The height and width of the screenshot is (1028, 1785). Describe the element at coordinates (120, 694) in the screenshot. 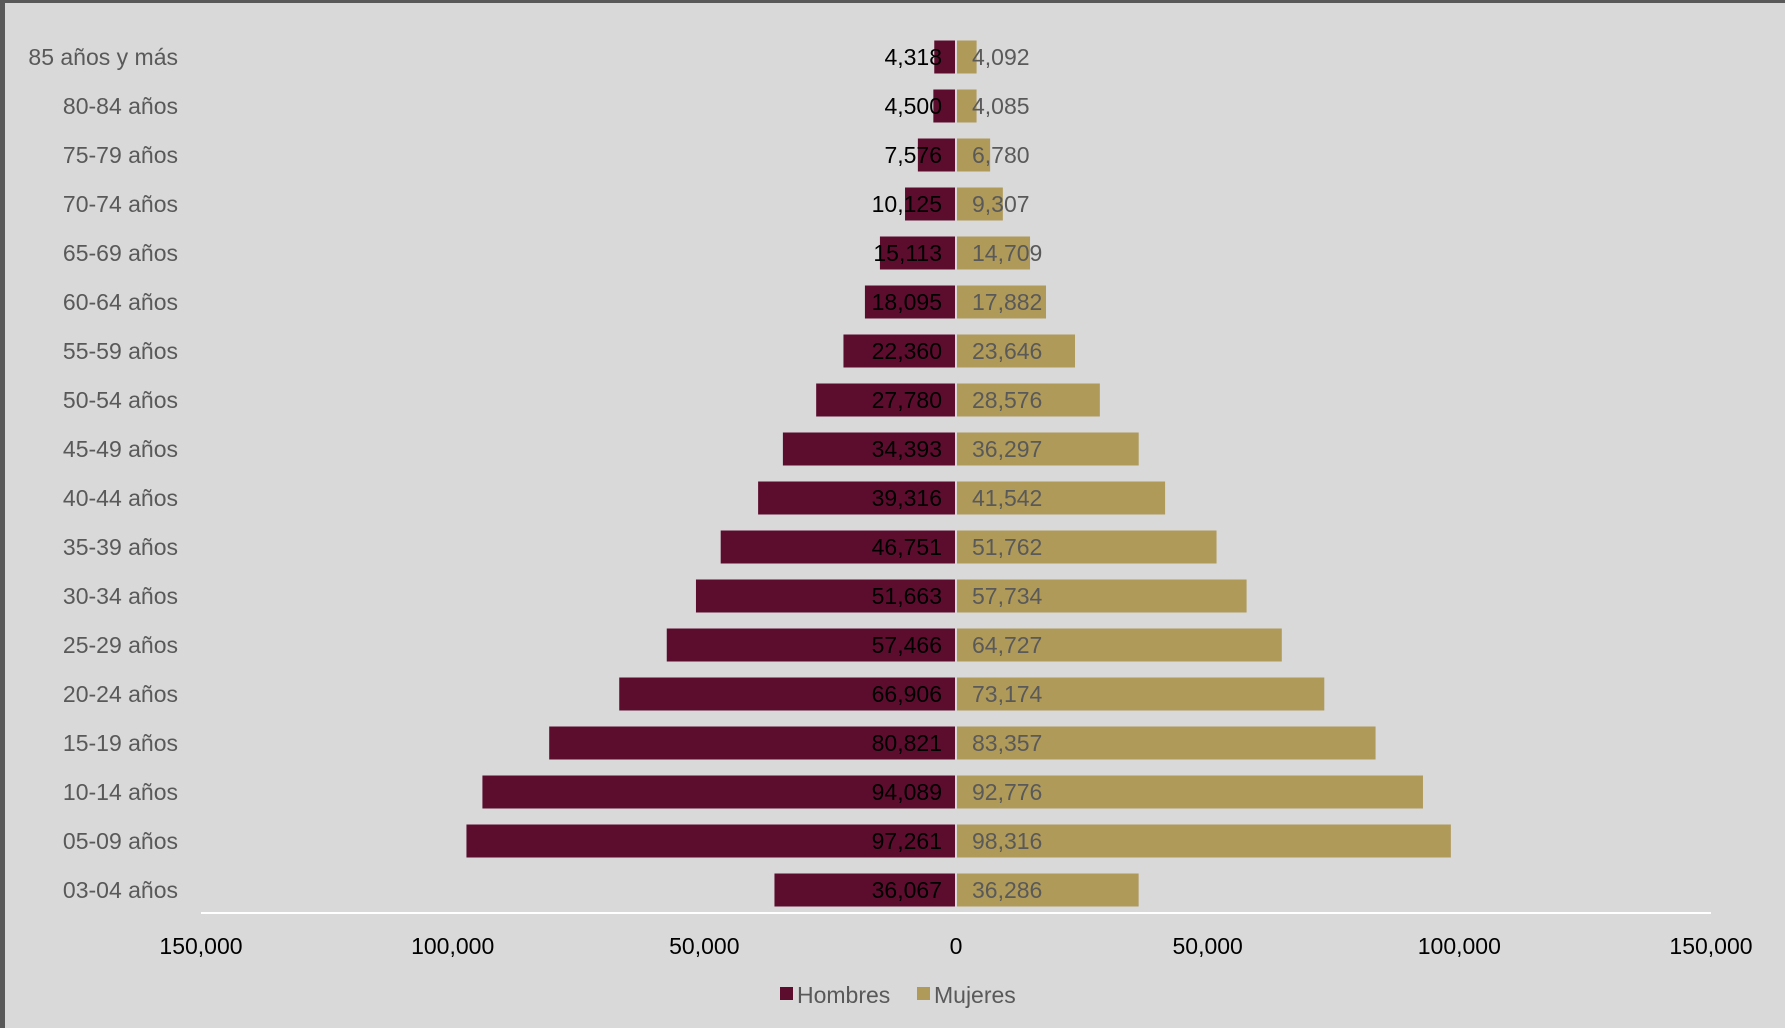

I see `category-label: 20-24 años` at that location.